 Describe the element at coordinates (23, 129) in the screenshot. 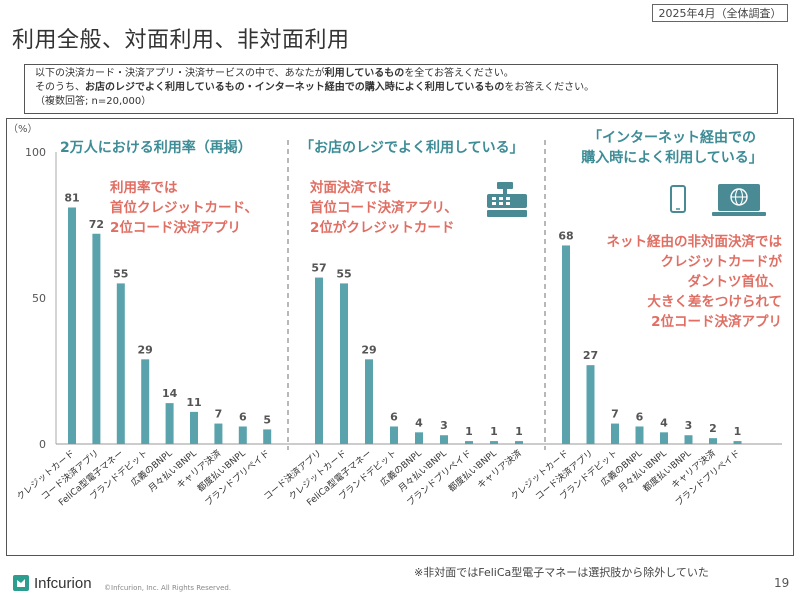

I see `y-axis-label: （%）` at that location.